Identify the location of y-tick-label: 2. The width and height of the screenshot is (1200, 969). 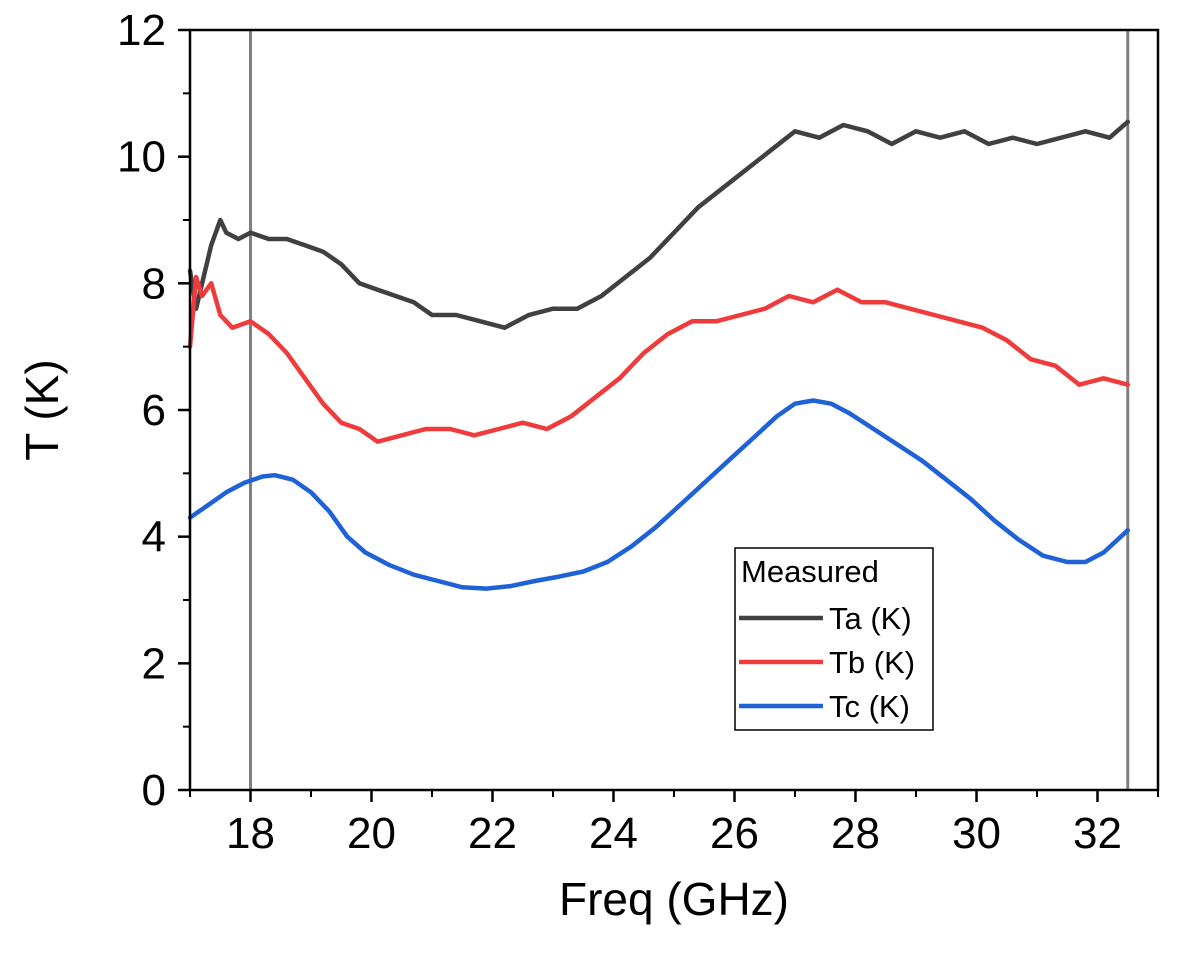
(154, 663).